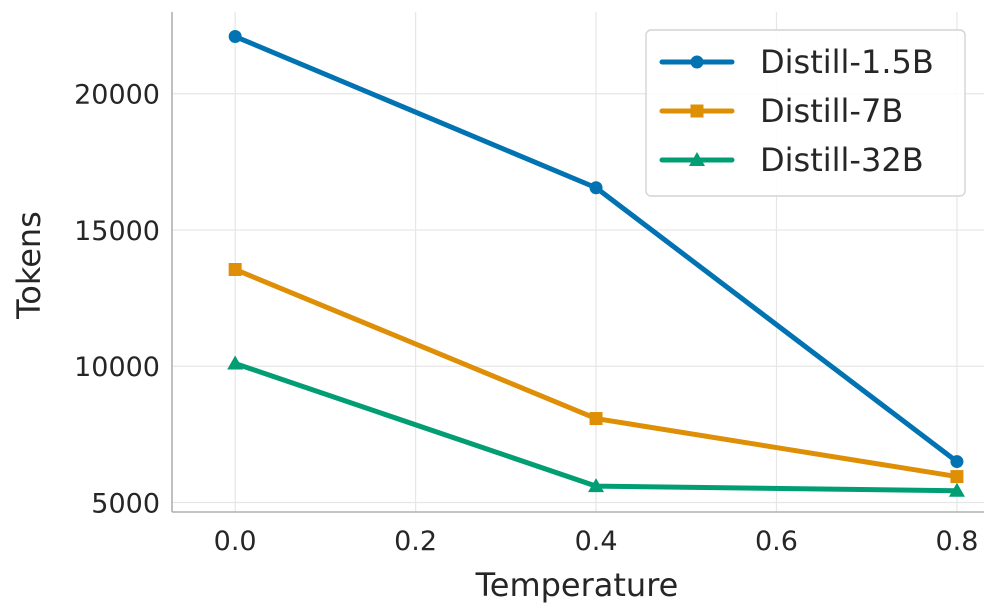  I want to click on x-tick-label: 0.8, so click(956, 541).